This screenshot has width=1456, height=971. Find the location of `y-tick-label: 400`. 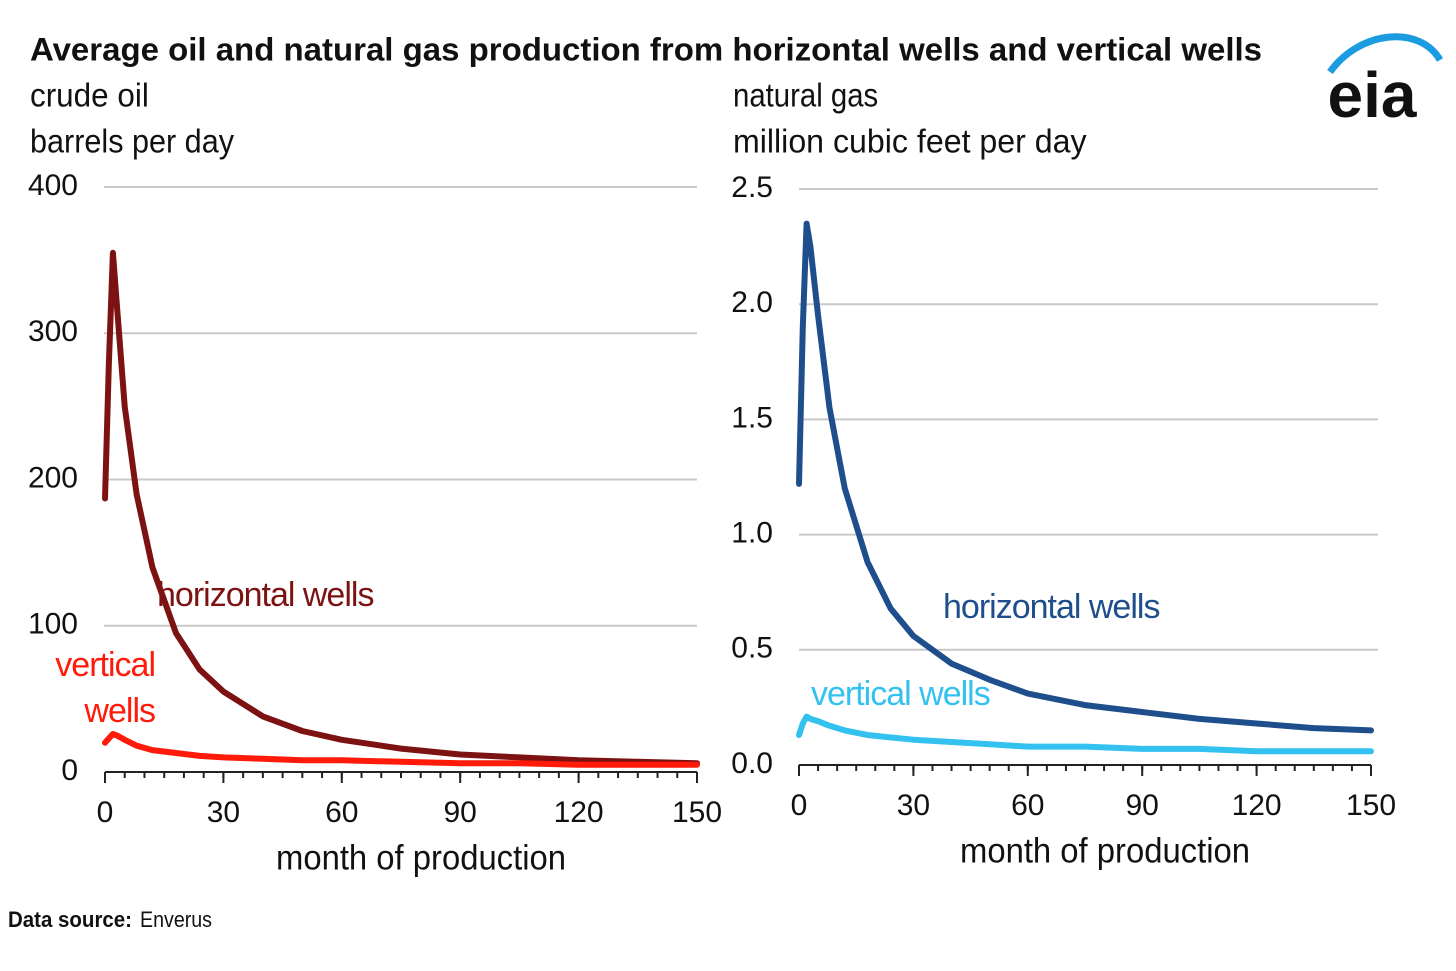

y-tick-label: 400 is located at coordinates (53, 185).